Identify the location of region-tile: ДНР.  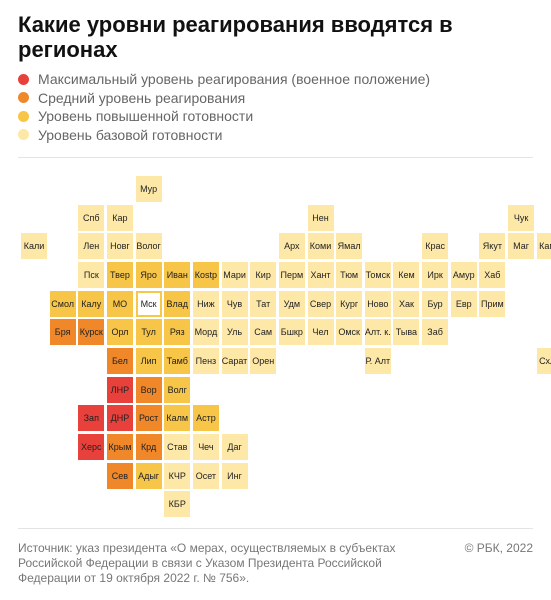
(119, 418).